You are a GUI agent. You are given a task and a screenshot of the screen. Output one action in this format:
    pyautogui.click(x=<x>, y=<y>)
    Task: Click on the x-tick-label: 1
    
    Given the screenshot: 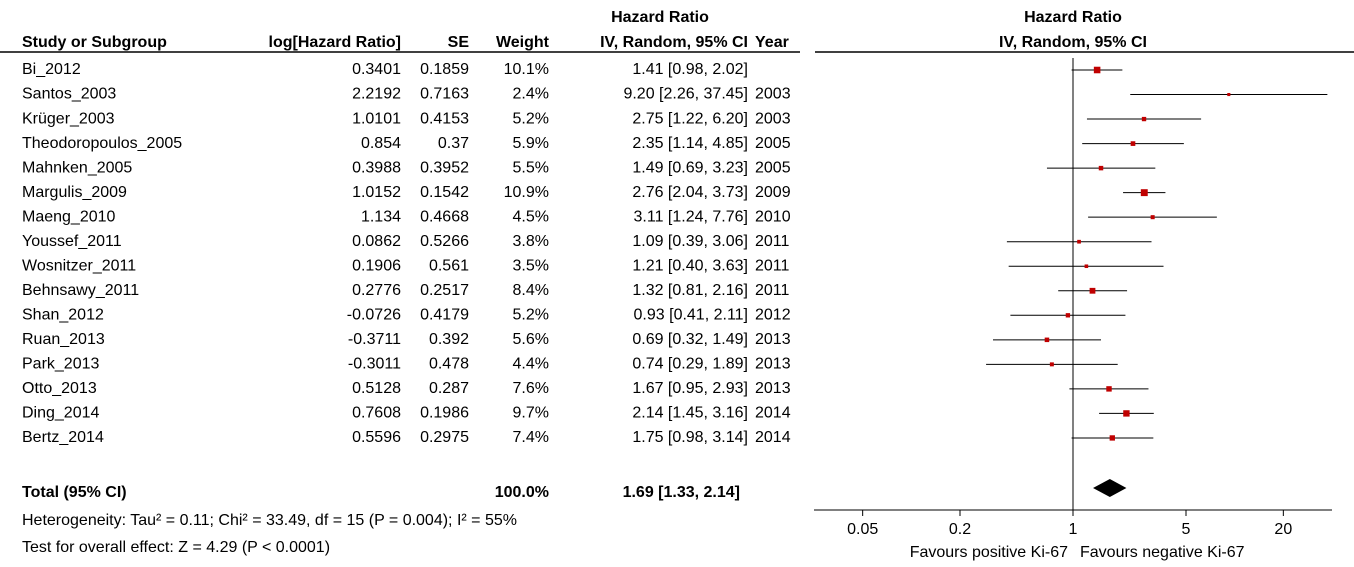 What is the action you would take?
    pyautogui.click(x=1073, y=529)
    